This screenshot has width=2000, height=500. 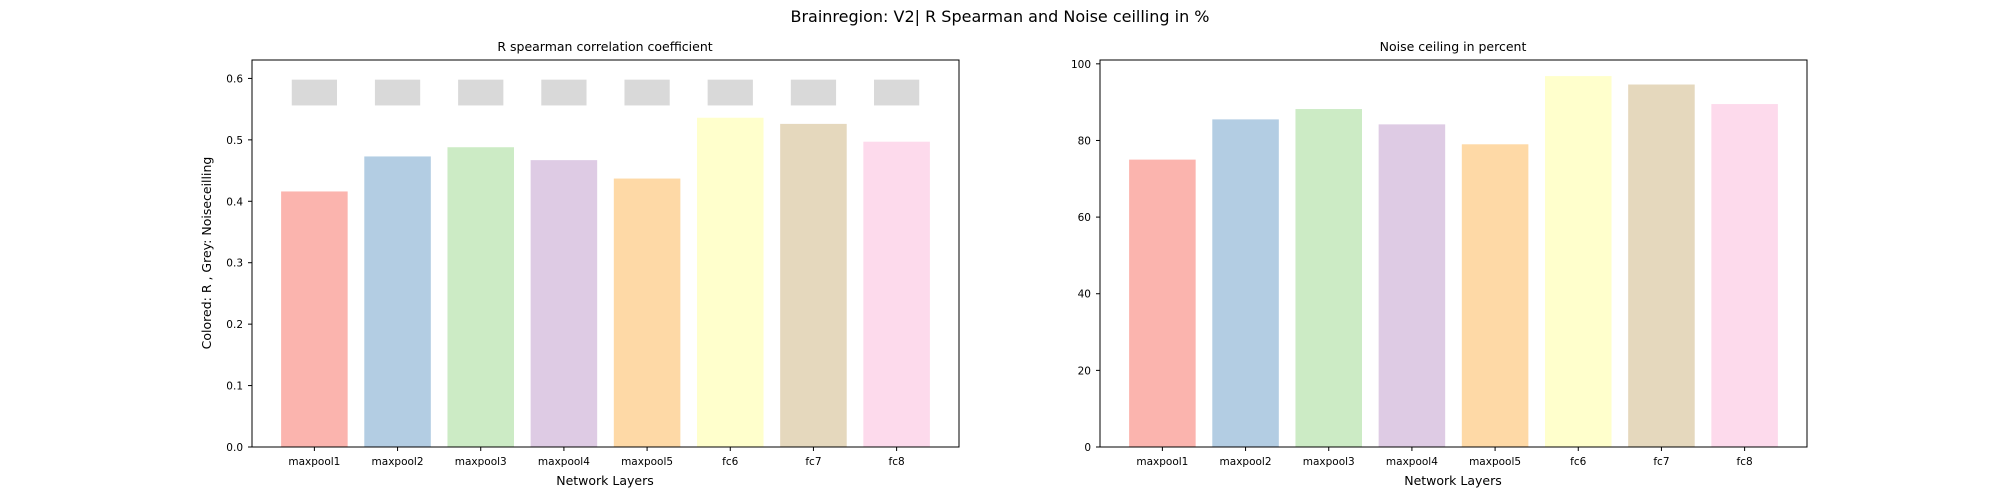 I want to click on noise-ceiling-y-tick-label: 20, so click(x=1084, y=371).